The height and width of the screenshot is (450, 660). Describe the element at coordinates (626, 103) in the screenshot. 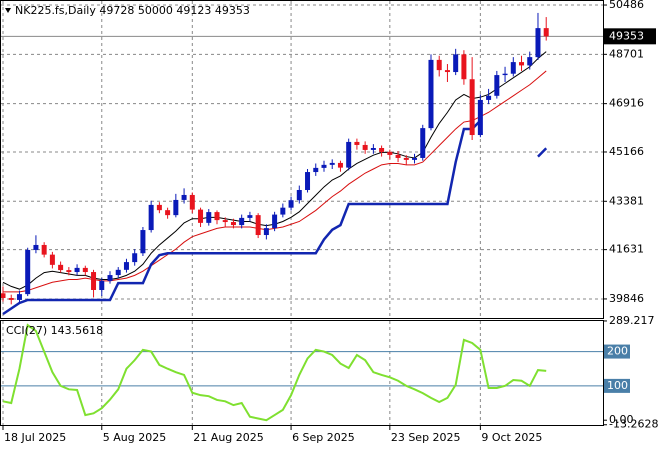

I see `y-tick-label: 46916` at that location.